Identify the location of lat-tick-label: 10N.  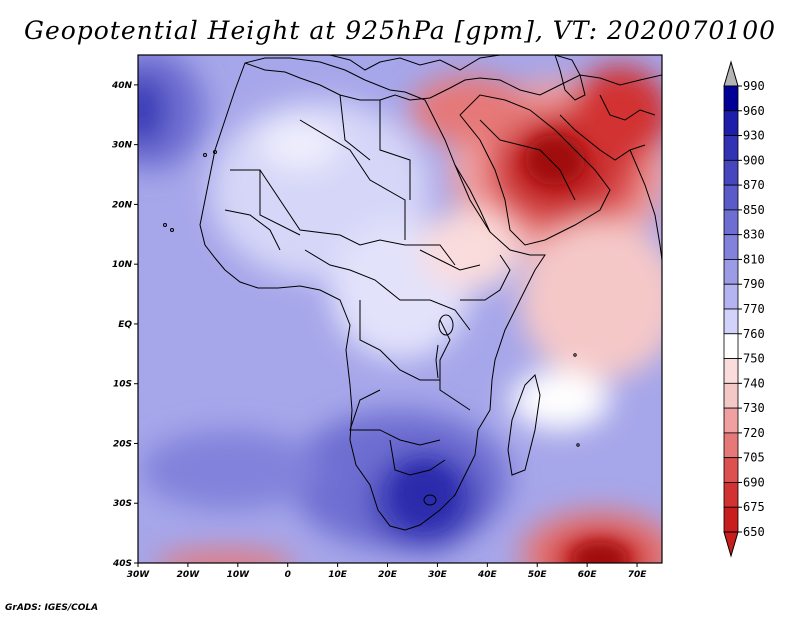
(122, 265).